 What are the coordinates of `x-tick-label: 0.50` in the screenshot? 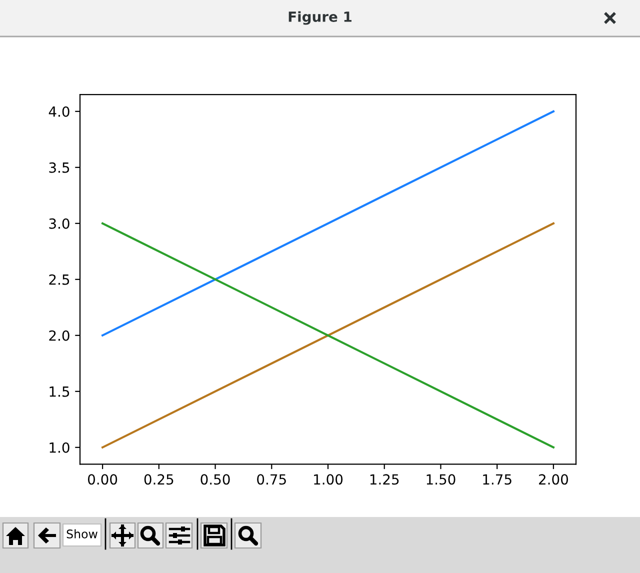 It's located at (215, 479).